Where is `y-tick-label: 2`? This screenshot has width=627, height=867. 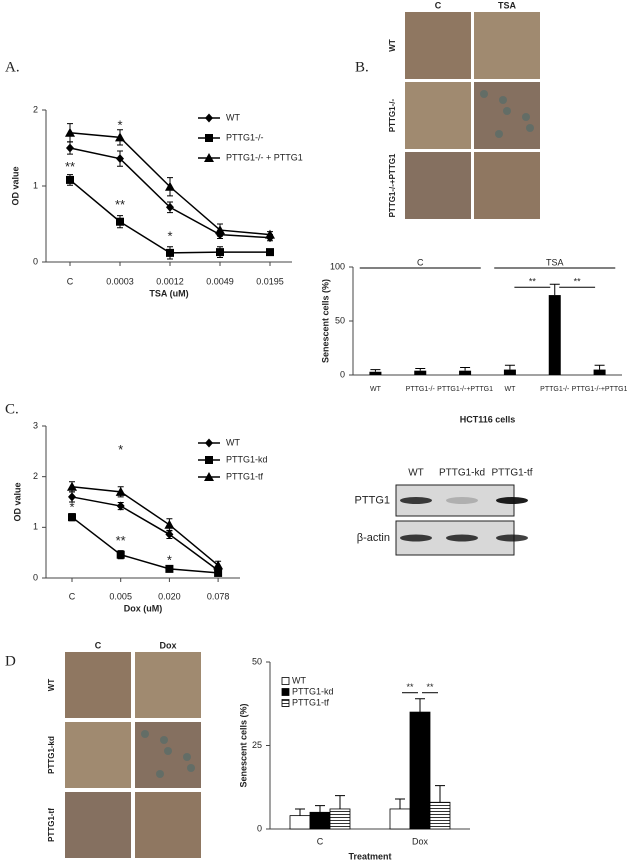
y-tick-label: 2 is located at coordinates (35, 109).